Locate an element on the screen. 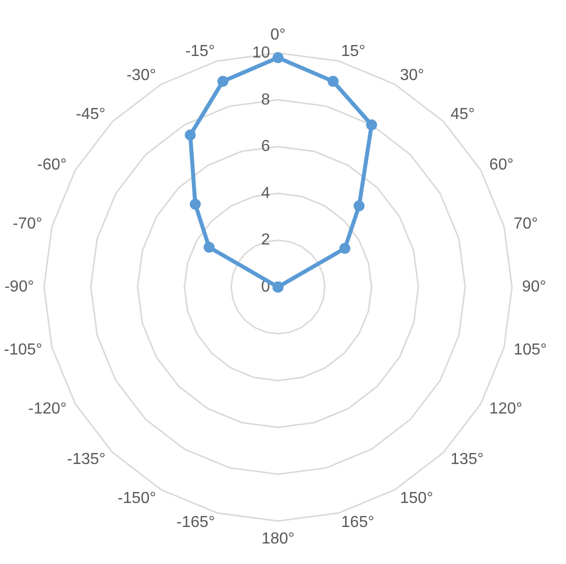  spoke-label: -150° is located at coordinates (137, 498).